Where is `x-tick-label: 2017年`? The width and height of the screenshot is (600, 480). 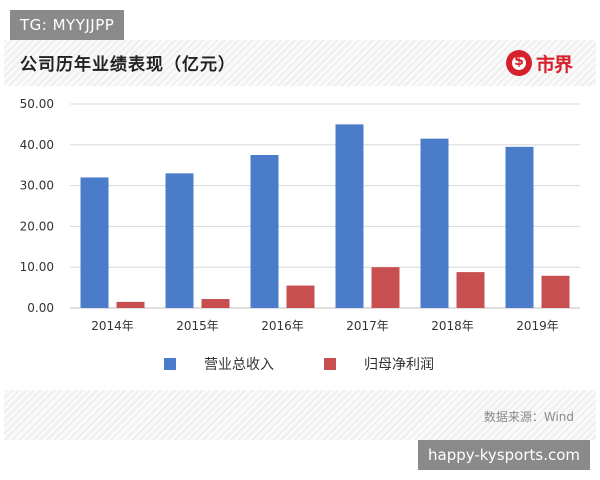
x-tick-label: 2017年 is located at coordinates (367, 326).